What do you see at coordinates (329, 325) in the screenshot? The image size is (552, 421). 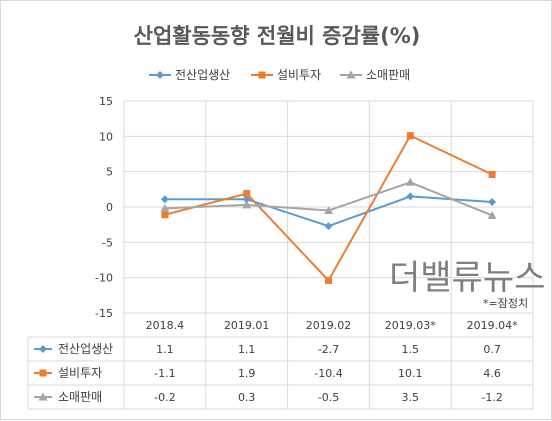 I see `x-category-label-3: 2019.02` at bounding box center [329, 325].